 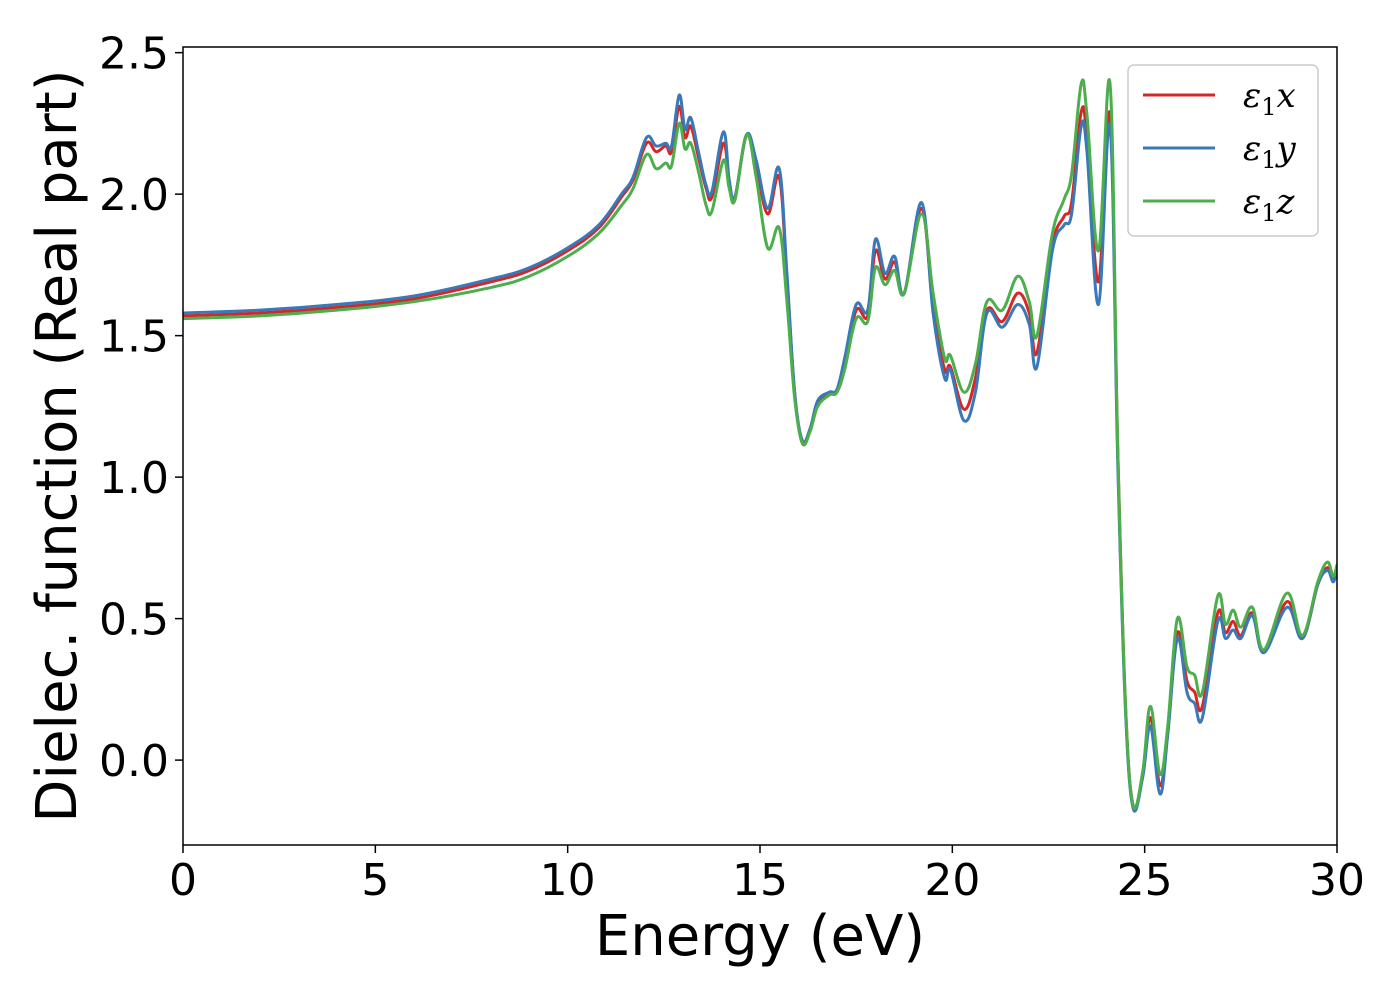 I want to click on x-tick-label: 30, so click(x=1337, y=880).